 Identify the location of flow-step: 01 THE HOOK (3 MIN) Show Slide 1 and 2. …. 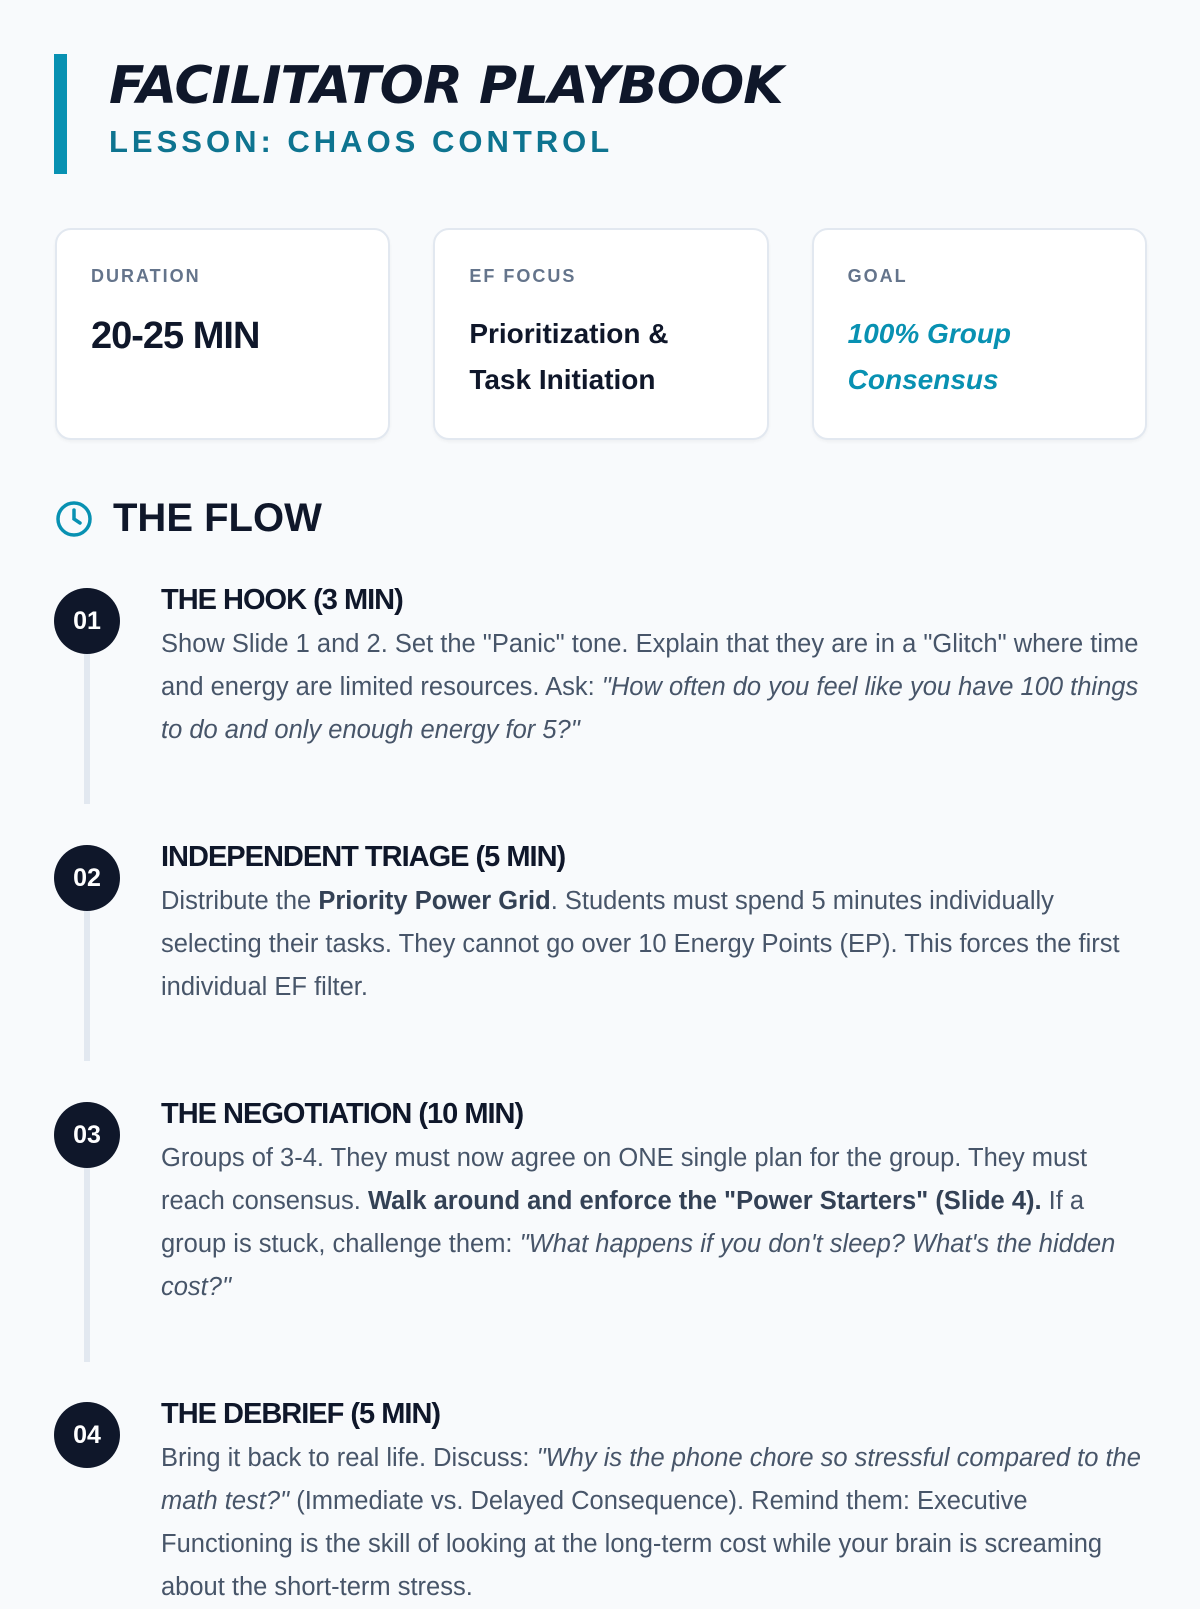
(604, 694).